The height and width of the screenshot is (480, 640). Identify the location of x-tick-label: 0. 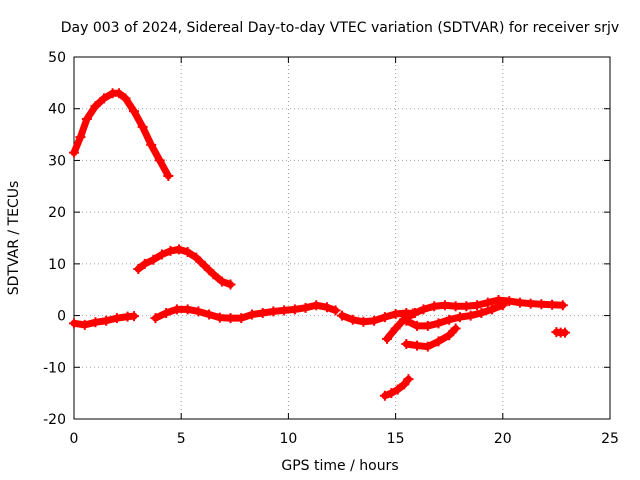
(74, 439).